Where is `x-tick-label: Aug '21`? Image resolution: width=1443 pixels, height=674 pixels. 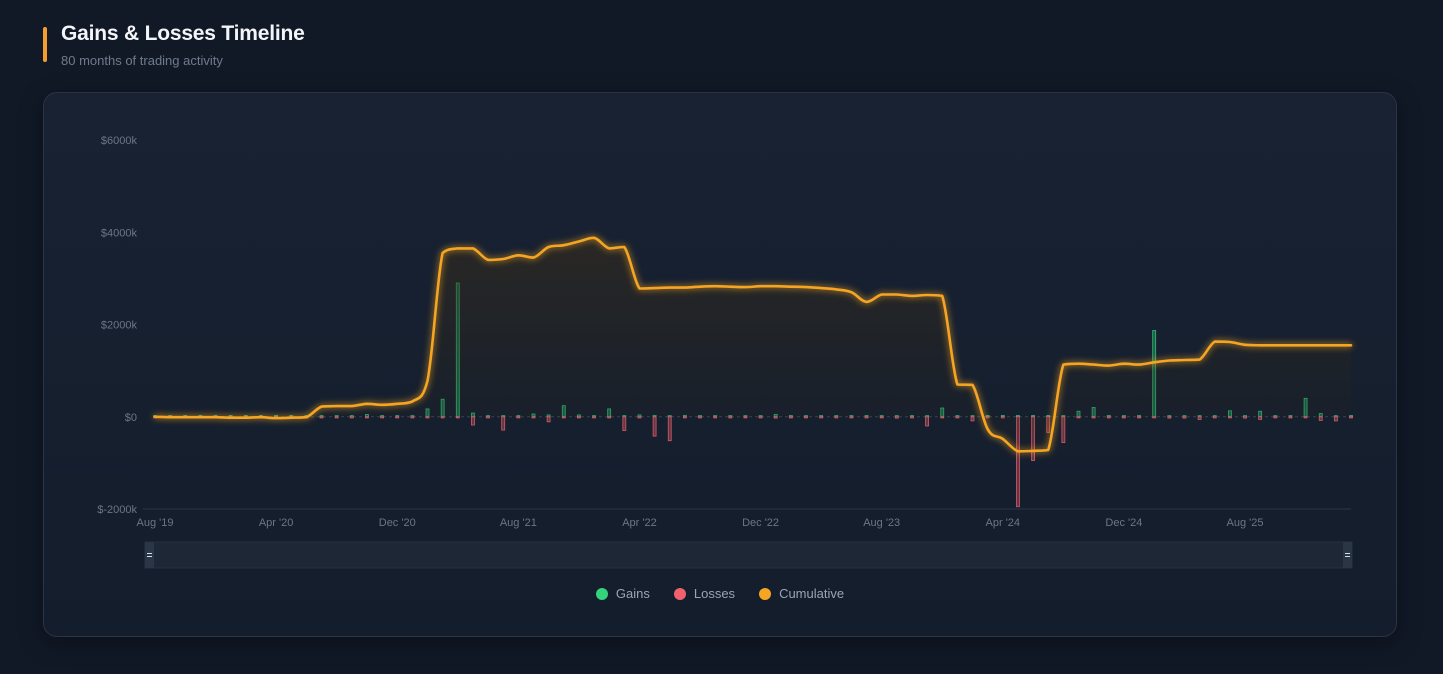 x-tick-label: Aug '21 is located at coordinates (518, 523).